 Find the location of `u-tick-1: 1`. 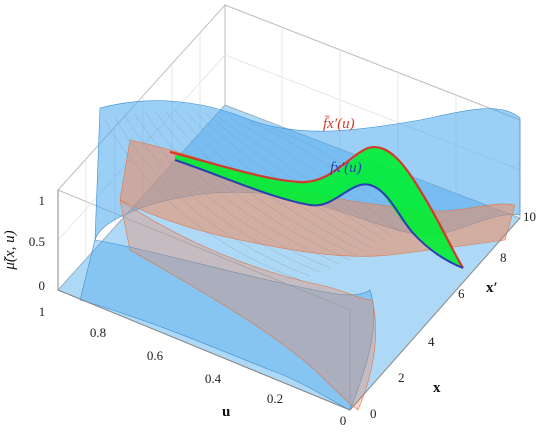

u-tick-1: 1 is located at coordinates (42, 311).